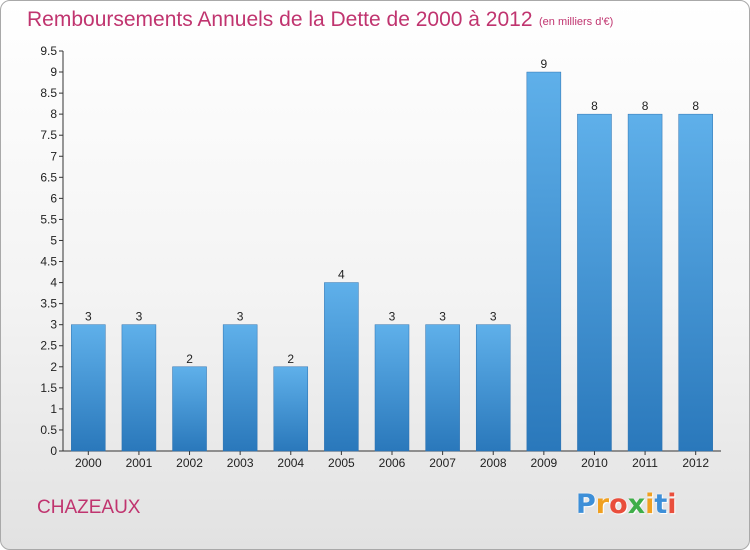 The height and width of the screenshot is (550, 750). I want to click on bar-2002, so click(189, 409).